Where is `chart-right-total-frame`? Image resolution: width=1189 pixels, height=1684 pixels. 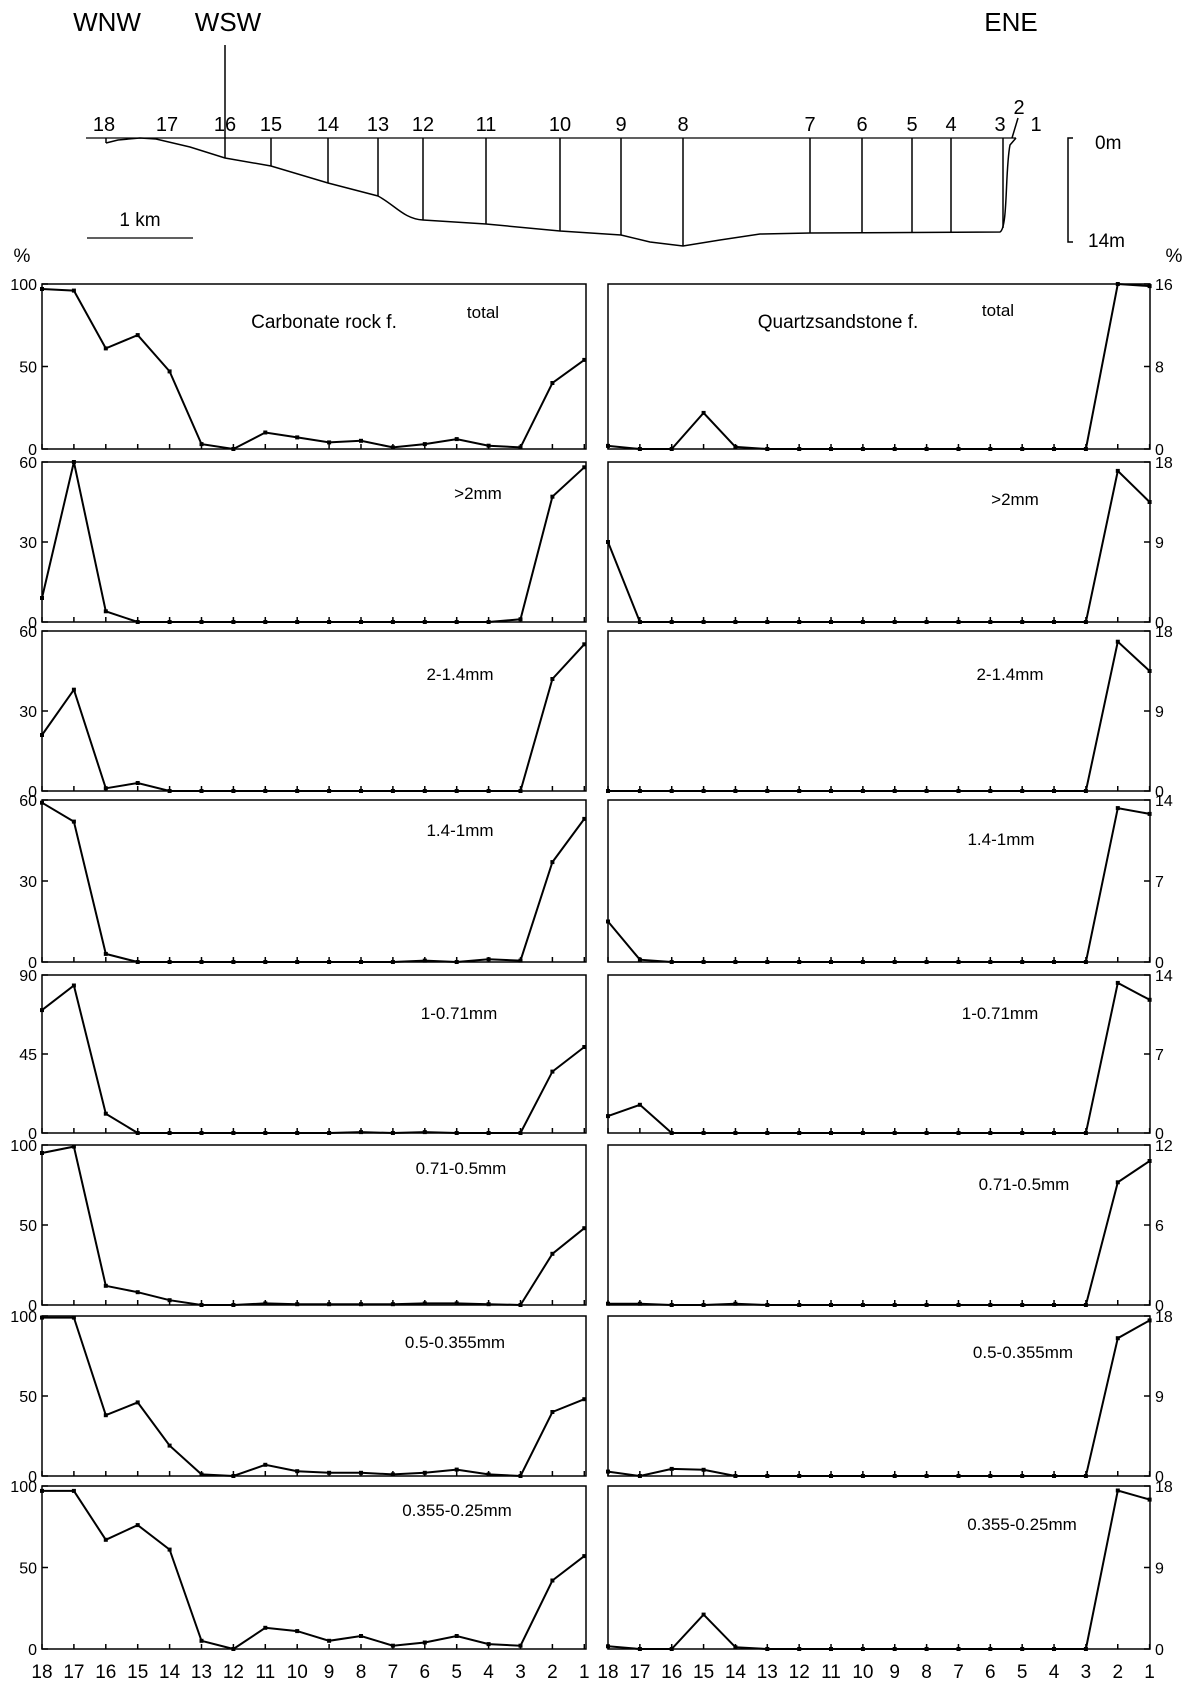
chart-right-total-frame is located at coordinates (879, 366).